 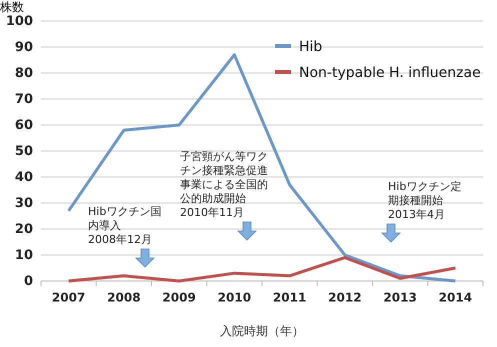 What do you see at coordinates (23, 100) in the screenshot?
I see `y-tick-label: 70` at bounding box center [23, 100].